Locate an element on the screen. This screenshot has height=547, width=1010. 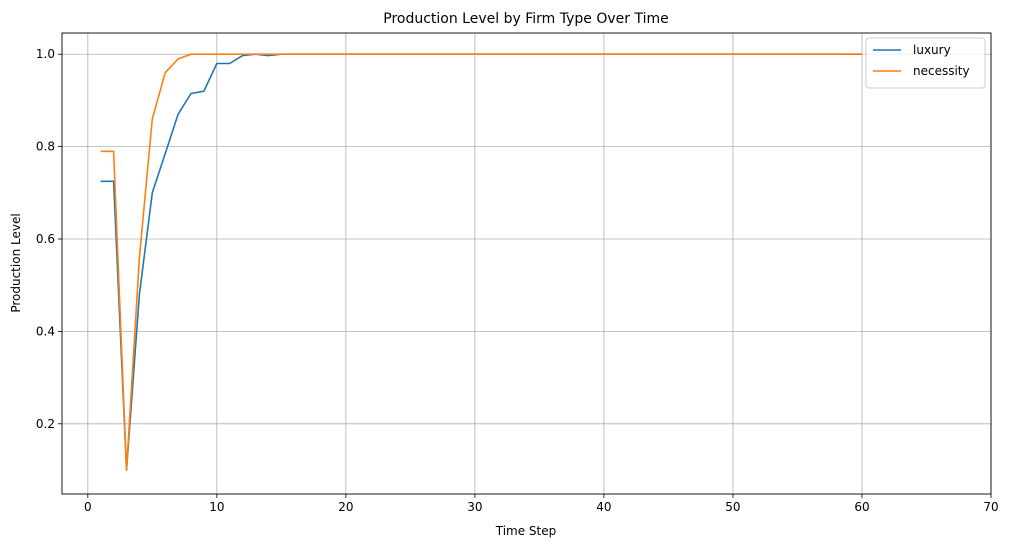
x-tick-label: 10 is located at coordinates (216, 507).